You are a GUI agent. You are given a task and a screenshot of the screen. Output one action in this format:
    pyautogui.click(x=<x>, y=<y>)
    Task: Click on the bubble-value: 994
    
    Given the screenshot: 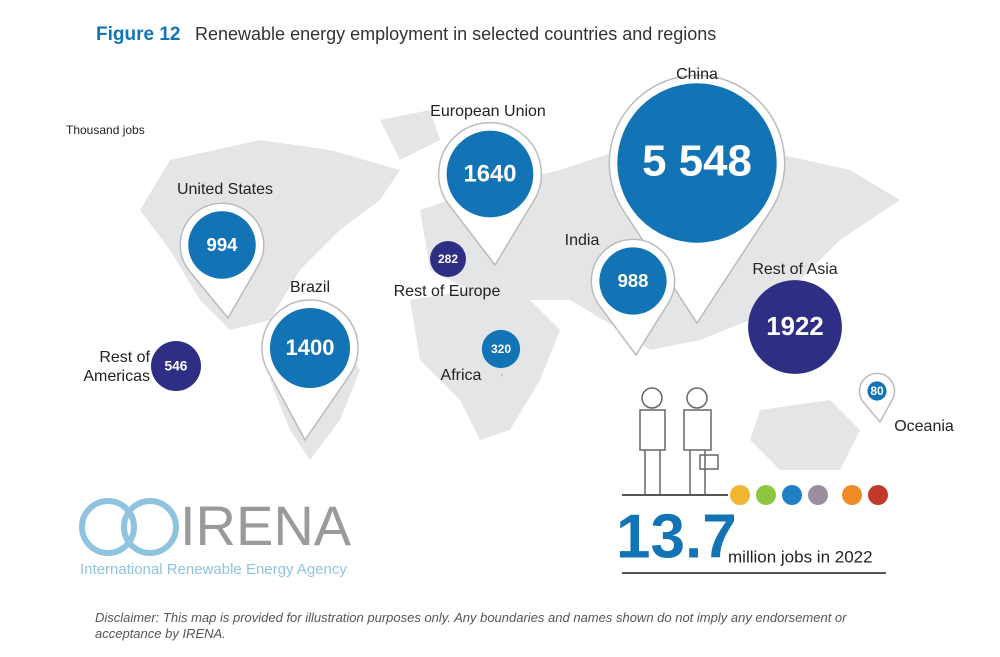 What is the action you would take?
    pyautogui.click(x=223, y=244)
    